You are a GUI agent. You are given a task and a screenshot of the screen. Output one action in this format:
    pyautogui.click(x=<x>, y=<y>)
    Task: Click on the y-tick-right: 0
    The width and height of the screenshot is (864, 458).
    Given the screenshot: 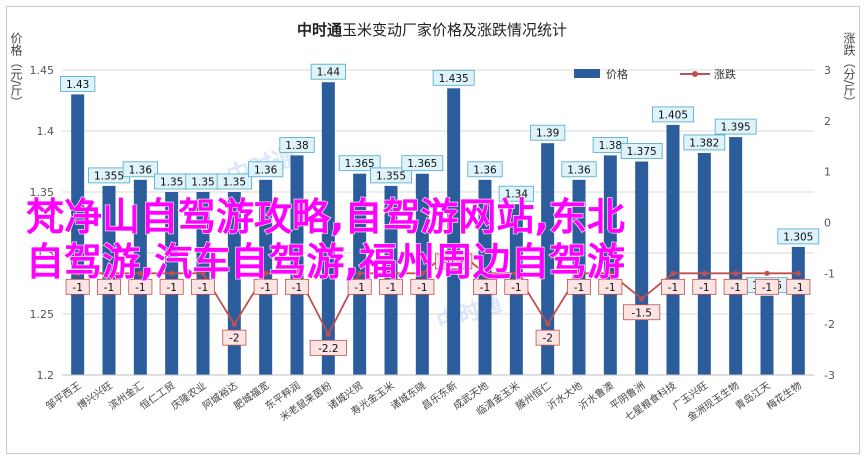 What is the action you would take?
    pyautogui.click(x=827, y=223)
    